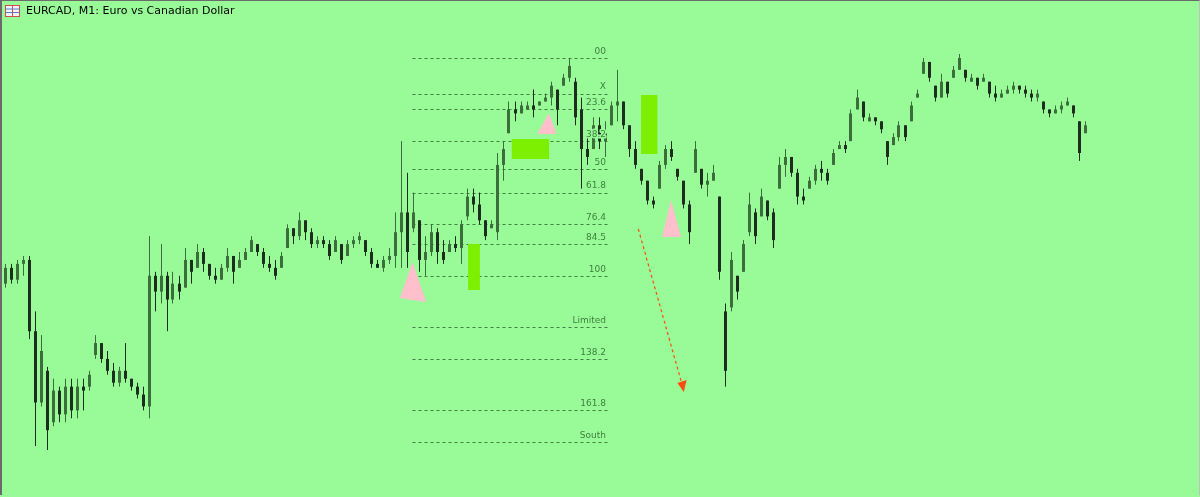 The height and width of the screenshot is (497, 1200). I want to click on annotation: Limited, so click(589, 320).